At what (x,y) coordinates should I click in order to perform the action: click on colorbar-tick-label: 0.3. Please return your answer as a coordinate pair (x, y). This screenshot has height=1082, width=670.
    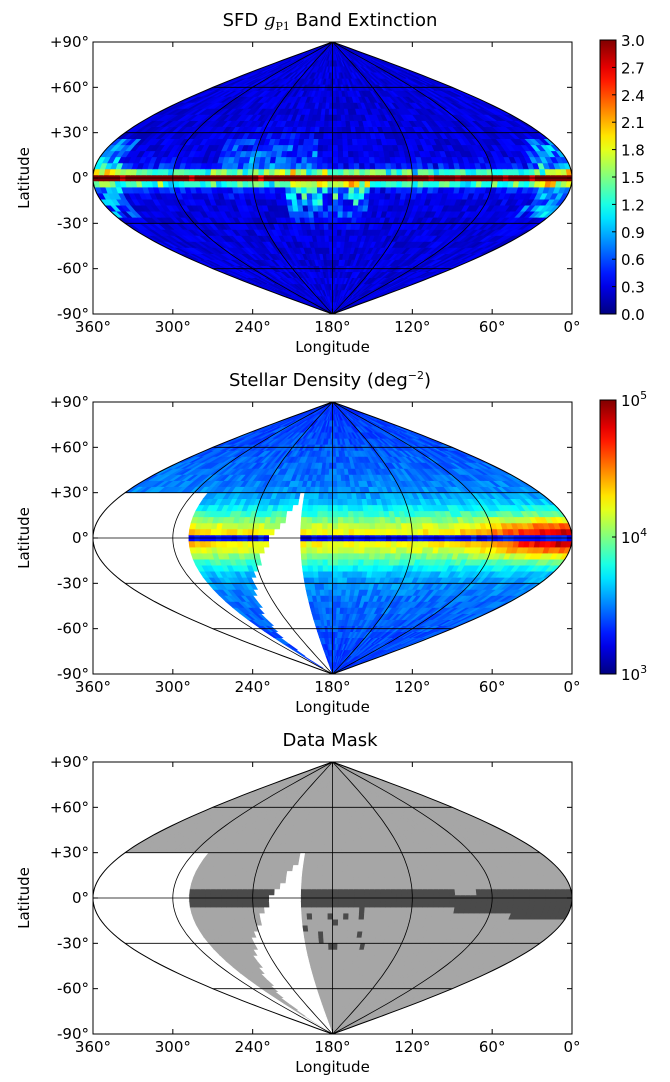
    Looking at the image, I should click on (633, 288).